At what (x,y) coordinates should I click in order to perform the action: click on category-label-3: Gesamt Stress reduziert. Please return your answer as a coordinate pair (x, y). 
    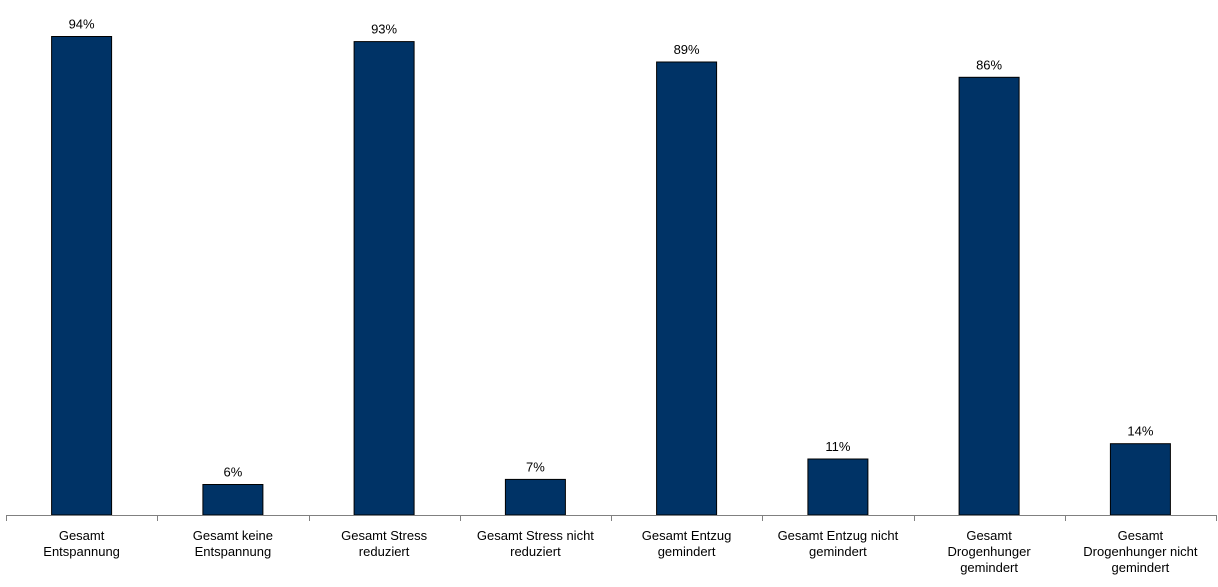
    Looking at the image, I should click on (384, 543).